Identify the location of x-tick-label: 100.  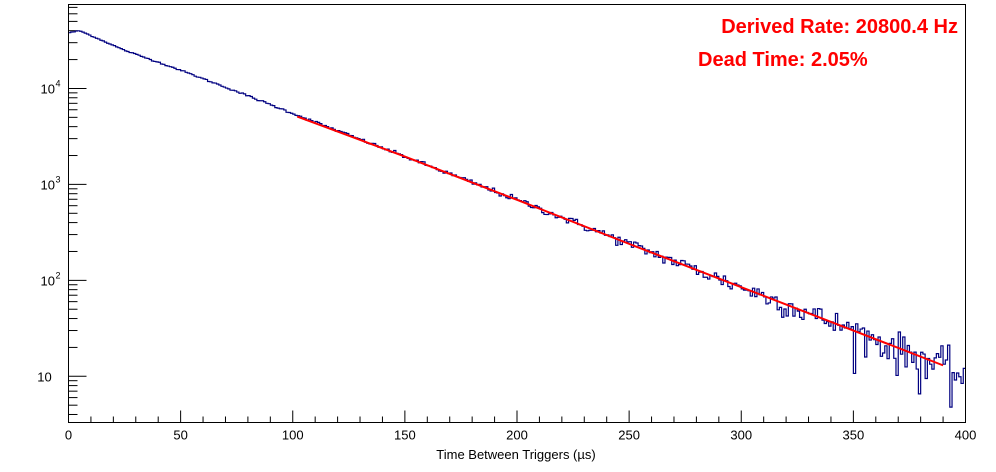
(293, 435).